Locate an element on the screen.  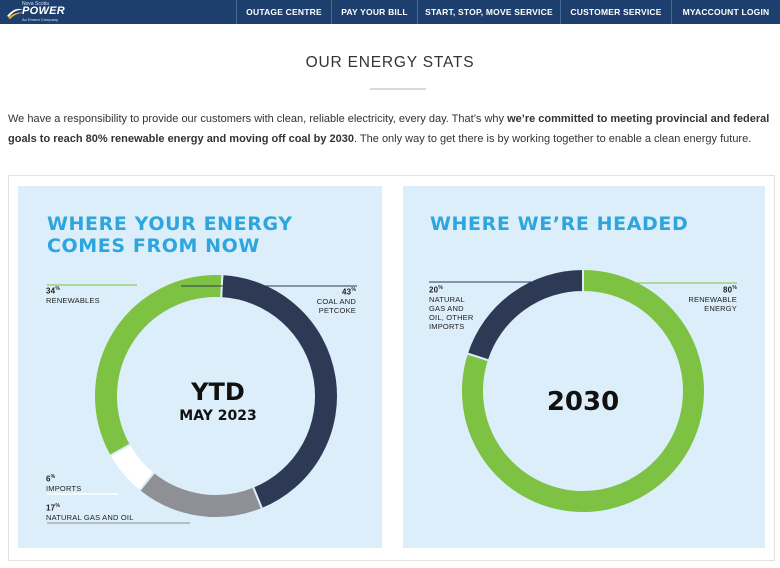
chart-center-2030: 2030 is located at coordinates (583, 402).